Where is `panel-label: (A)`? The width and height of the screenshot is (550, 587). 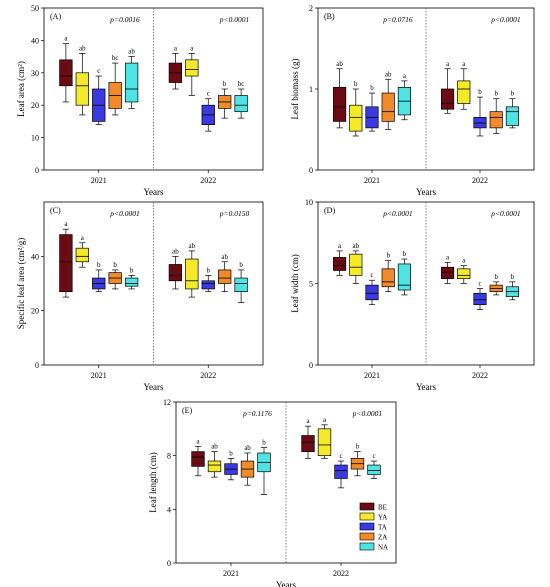
panel-label: (A) is located at coordinates (55, 16).